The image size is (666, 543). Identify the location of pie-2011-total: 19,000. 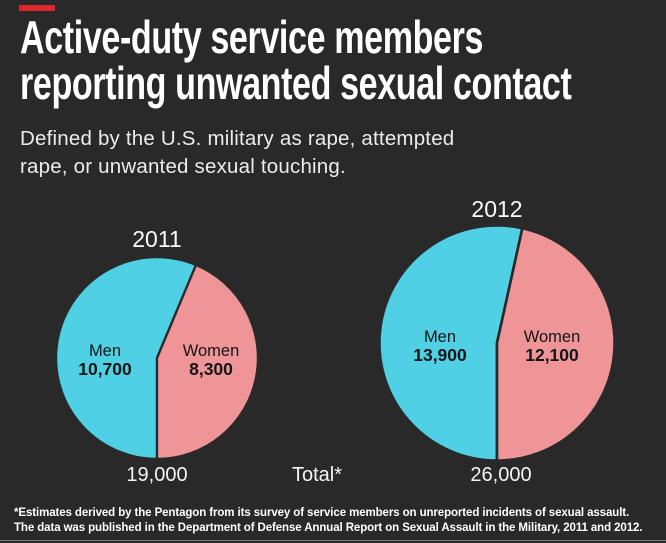
(157, 475).